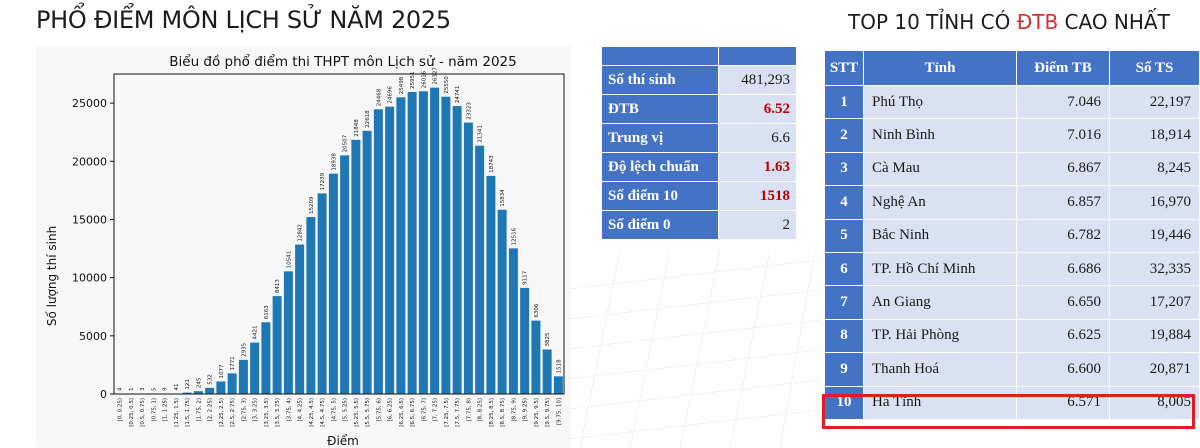  Describe the element at coordinates (1154, 369) in the screenshot. I see `candidate-count-cell: 20,871` at that location.